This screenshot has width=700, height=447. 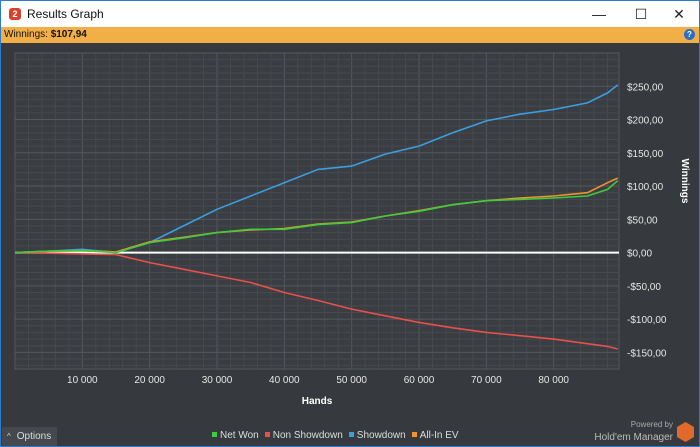 What do you see at coordinates (644, 287) in the screenshot?
I see `y-tick-label: -$50,00` at bounding box center [644, 287].